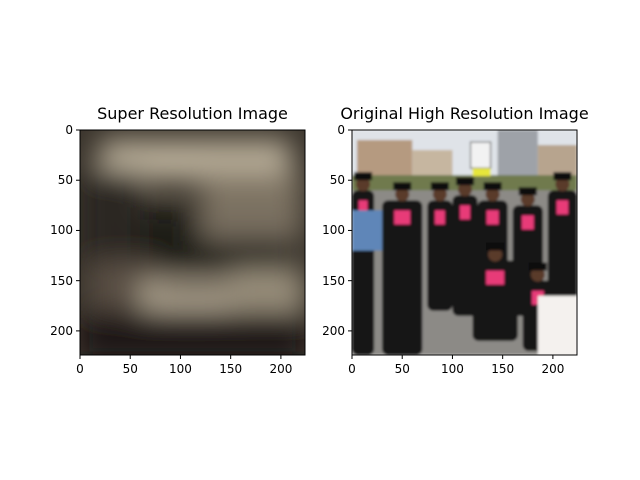  What do you see at coordinates (192, 113) in the screenshot?
I see `left-panel-title: Super Resolution Image` at bounding box center [192, 113].